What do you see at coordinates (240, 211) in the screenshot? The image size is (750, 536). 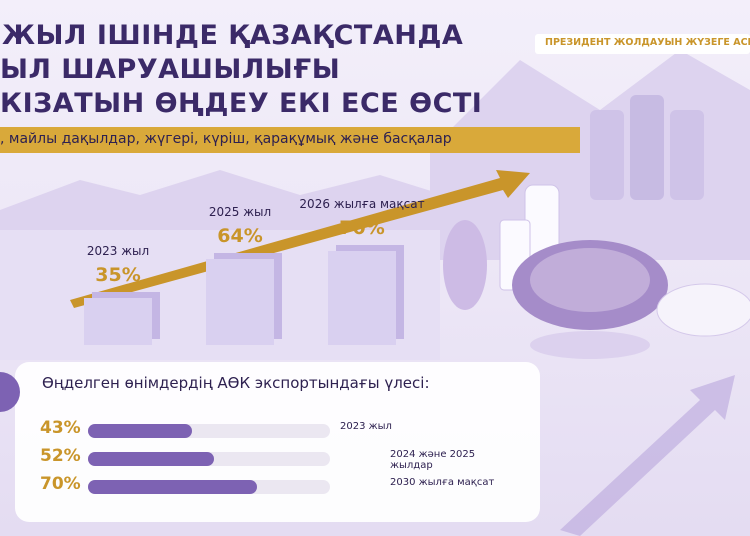 I see `category-label: 2025 жыл` at bounding box center [240, 211].